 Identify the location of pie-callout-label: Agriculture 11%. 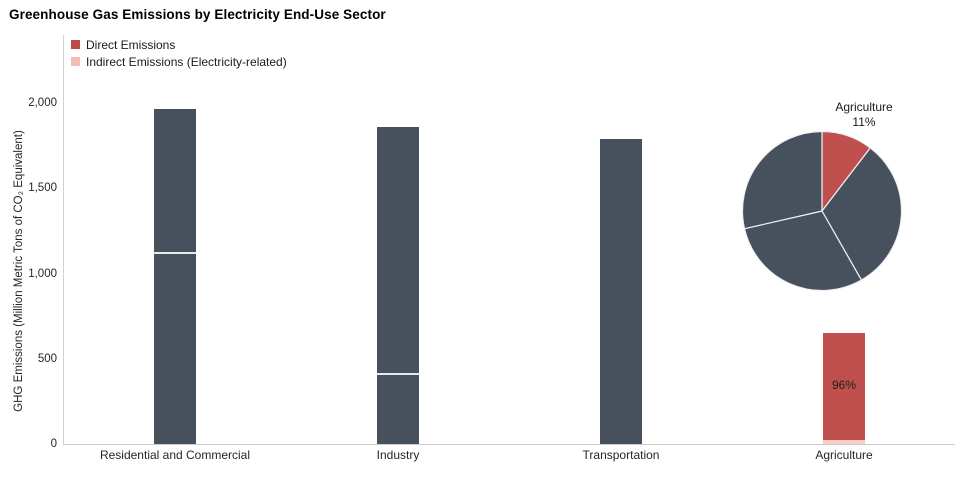
(864, 115).